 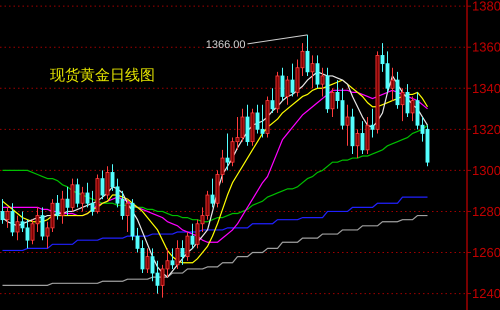 What do you see at coordinates (102, 75) in the screenshot?
I see `text: 现货黄金日线图` at bounding box center [102, 75].